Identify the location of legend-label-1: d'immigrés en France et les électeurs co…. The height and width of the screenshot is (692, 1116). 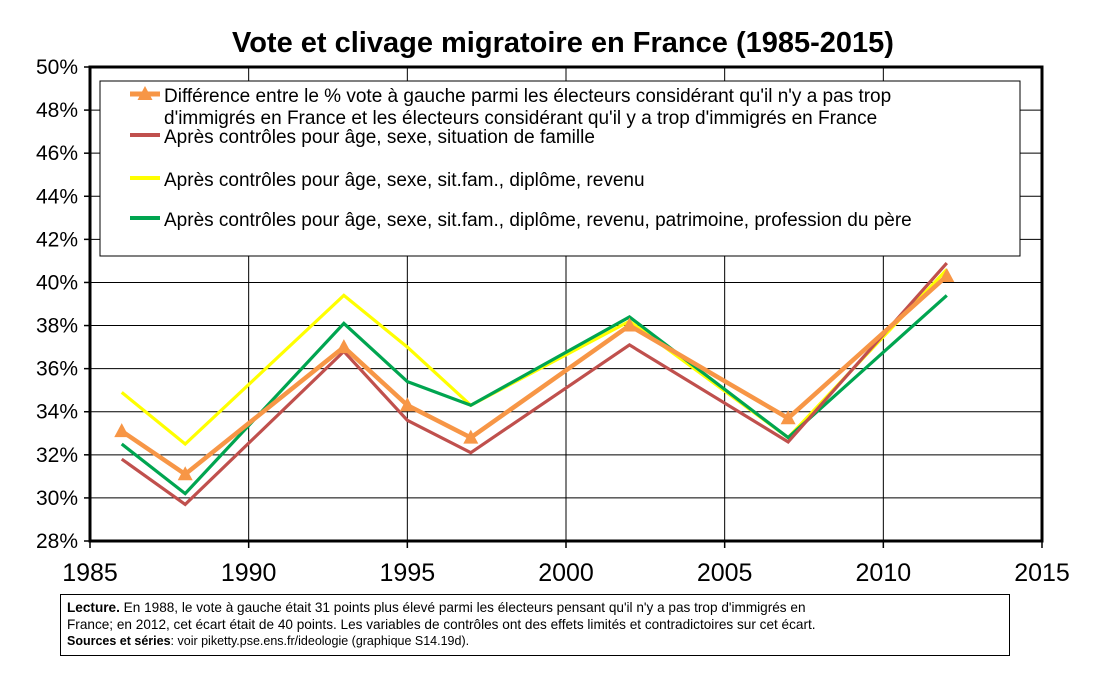
(520, 118).